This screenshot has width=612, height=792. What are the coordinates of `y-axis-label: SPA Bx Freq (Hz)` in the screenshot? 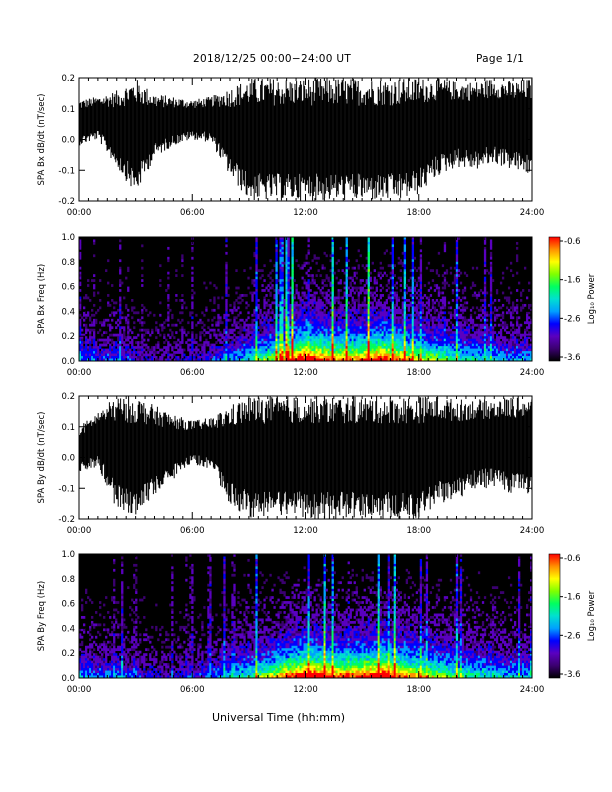 It's located at (42, 299).